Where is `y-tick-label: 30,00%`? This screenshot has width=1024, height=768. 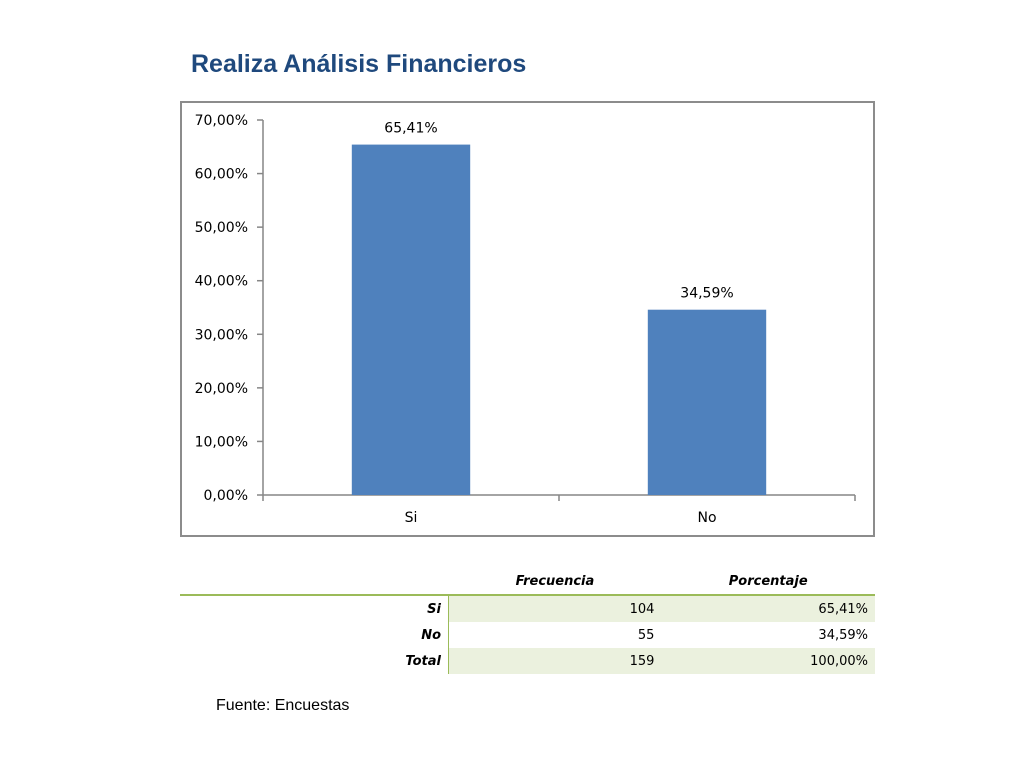
y-tick-label: 30,00% is located at coordinates (221, 335).